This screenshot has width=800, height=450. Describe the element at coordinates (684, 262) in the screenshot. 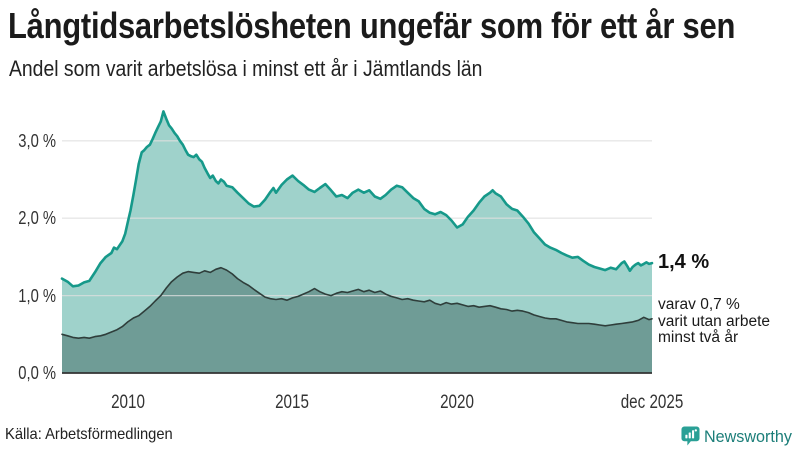

I see `end-value-label: 1,4 %` at that location.